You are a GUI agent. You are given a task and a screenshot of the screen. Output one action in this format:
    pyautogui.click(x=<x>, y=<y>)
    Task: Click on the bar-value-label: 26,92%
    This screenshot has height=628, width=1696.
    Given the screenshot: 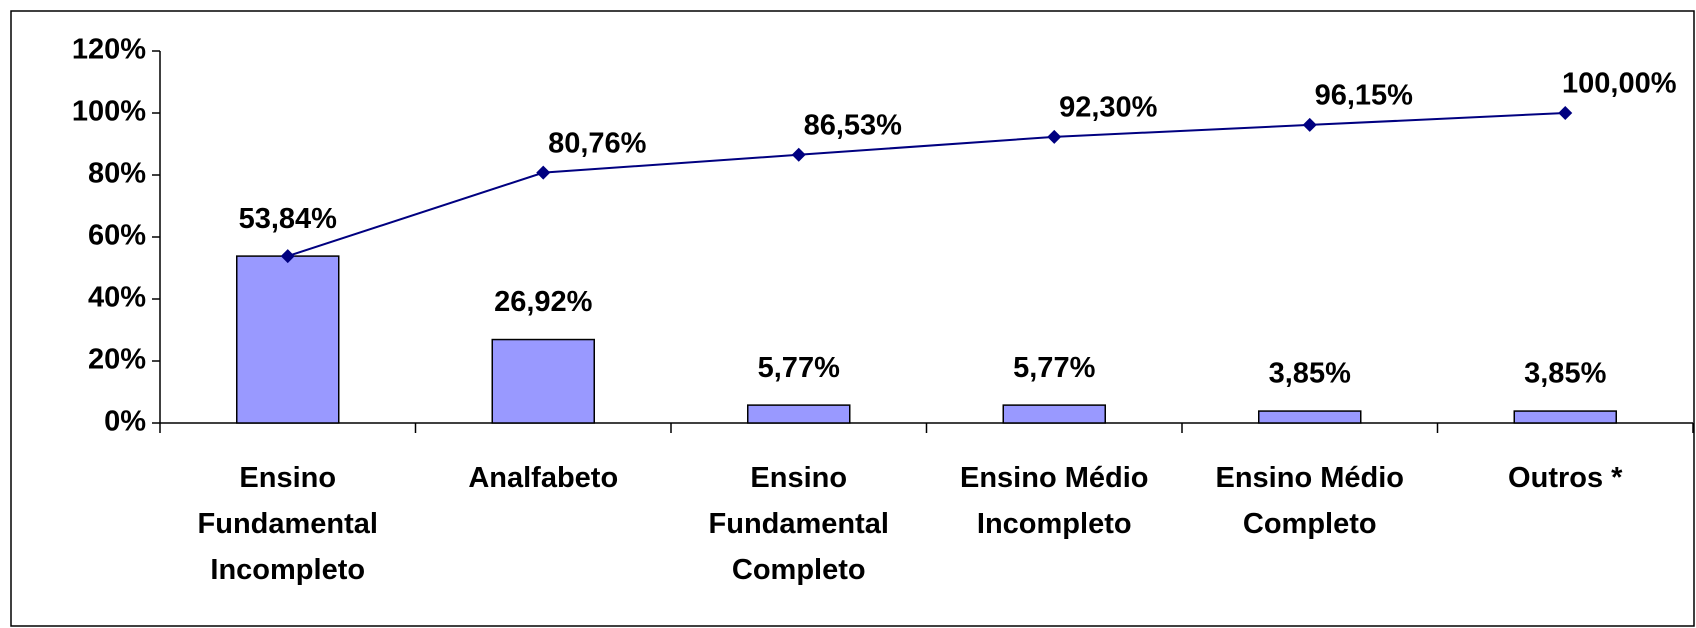 What is the action you would take?
    pyautogui.click(x=543, y=302)
    